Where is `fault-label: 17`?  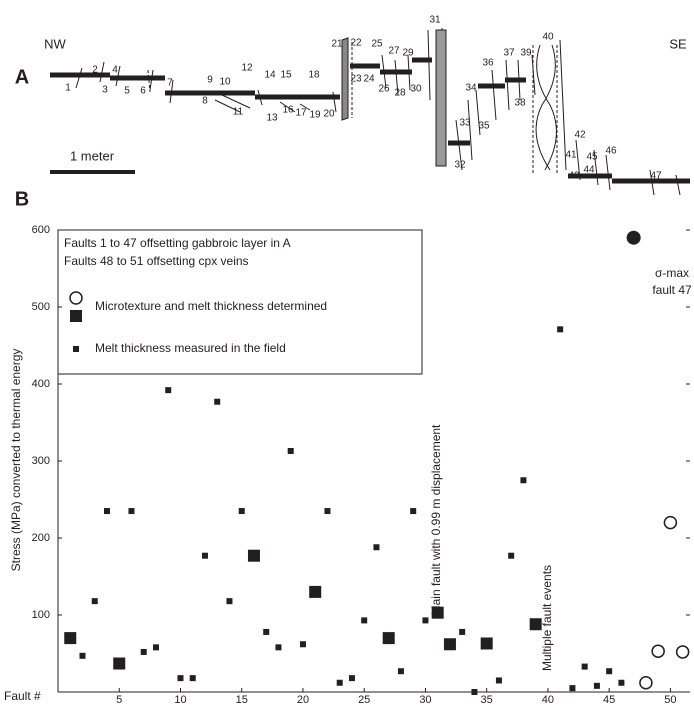
fault-label: 17 is located at coordinates (301, 113).